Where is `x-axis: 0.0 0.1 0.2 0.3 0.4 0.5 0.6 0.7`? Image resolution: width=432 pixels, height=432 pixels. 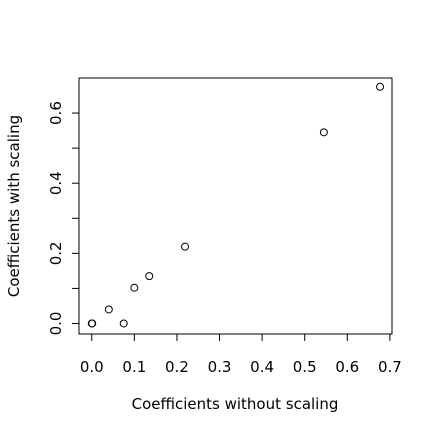 x-axis: 0.0 0.1 0.2 0.3 0.4 0.5 0.6 0.7 is located at coordinates (241, 355).